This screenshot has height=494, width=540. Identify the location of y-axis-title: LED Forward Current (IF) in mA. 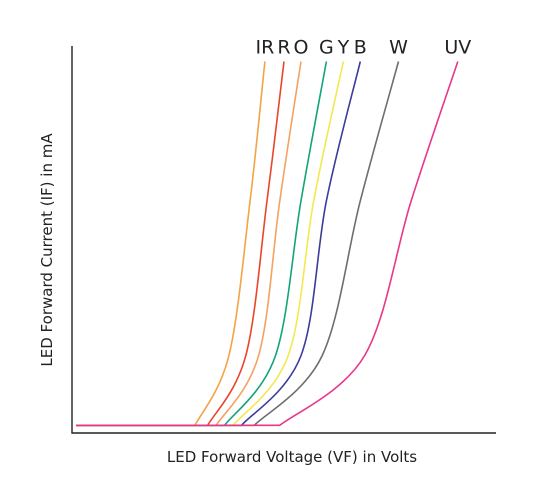
(47, 250).